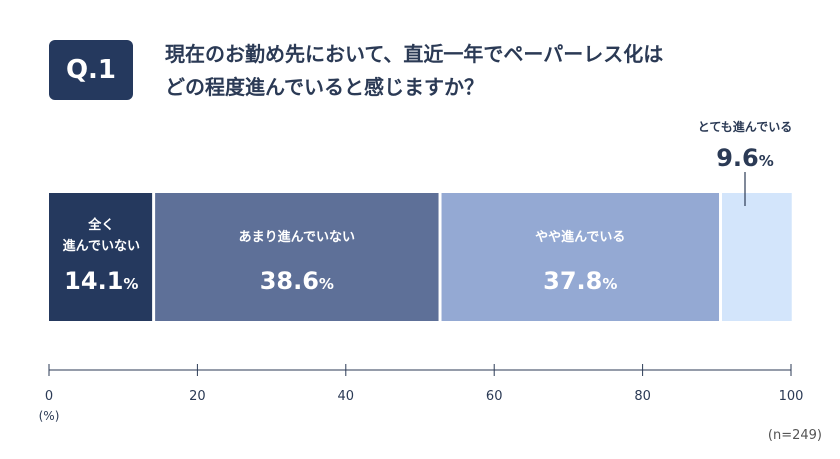 The image size is (840, 459). Describe the element at coordinates (91, 70) in the screenshot. I see `question-badge: Q.1` at that location.